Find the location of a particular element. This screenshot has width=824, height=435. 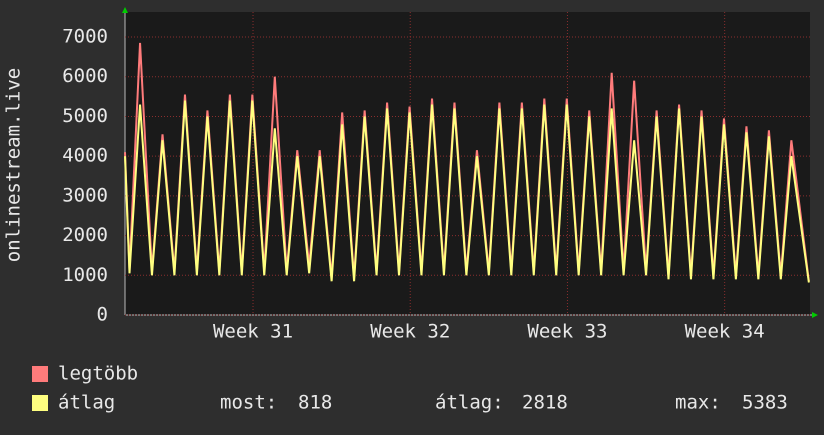

y-tick-label: 5000 is located at coordinates (85, 116).